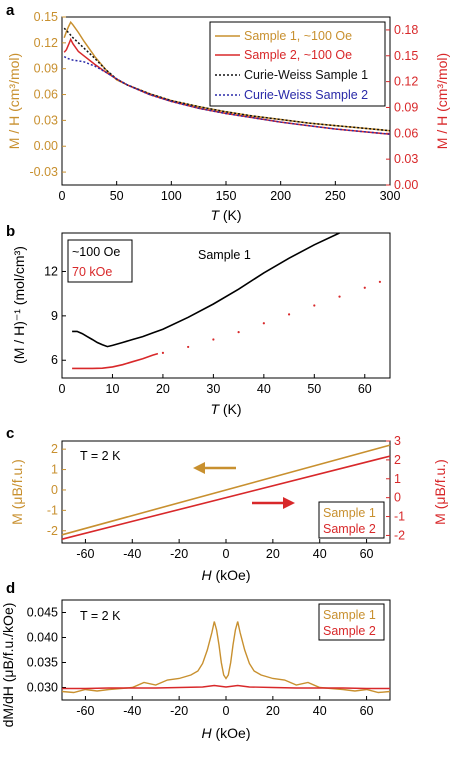 The image size is (469, 763). I want to click on y-tick-label: 0.03, so click(46, 120).